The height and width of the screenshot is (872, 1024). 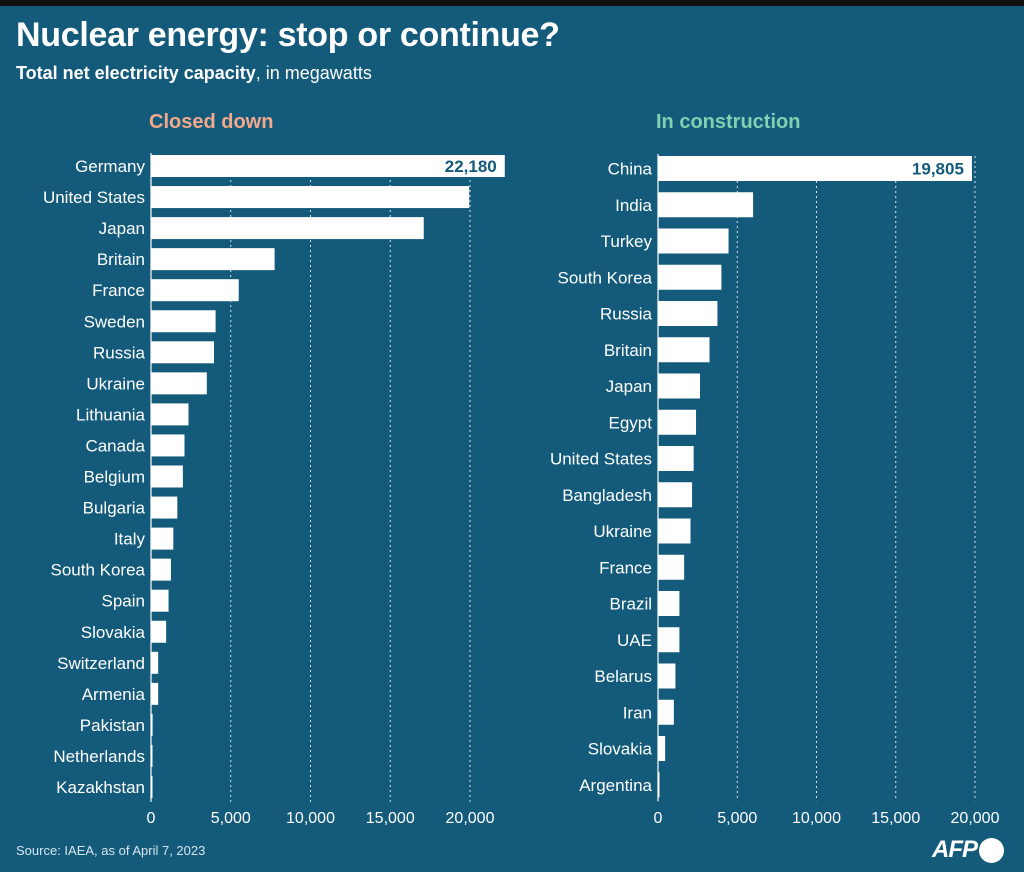 What do you see at coordinates (114, 321) in the screenshot?
I see `closed-category-label: Sweden` at bounding box center [114, 321].